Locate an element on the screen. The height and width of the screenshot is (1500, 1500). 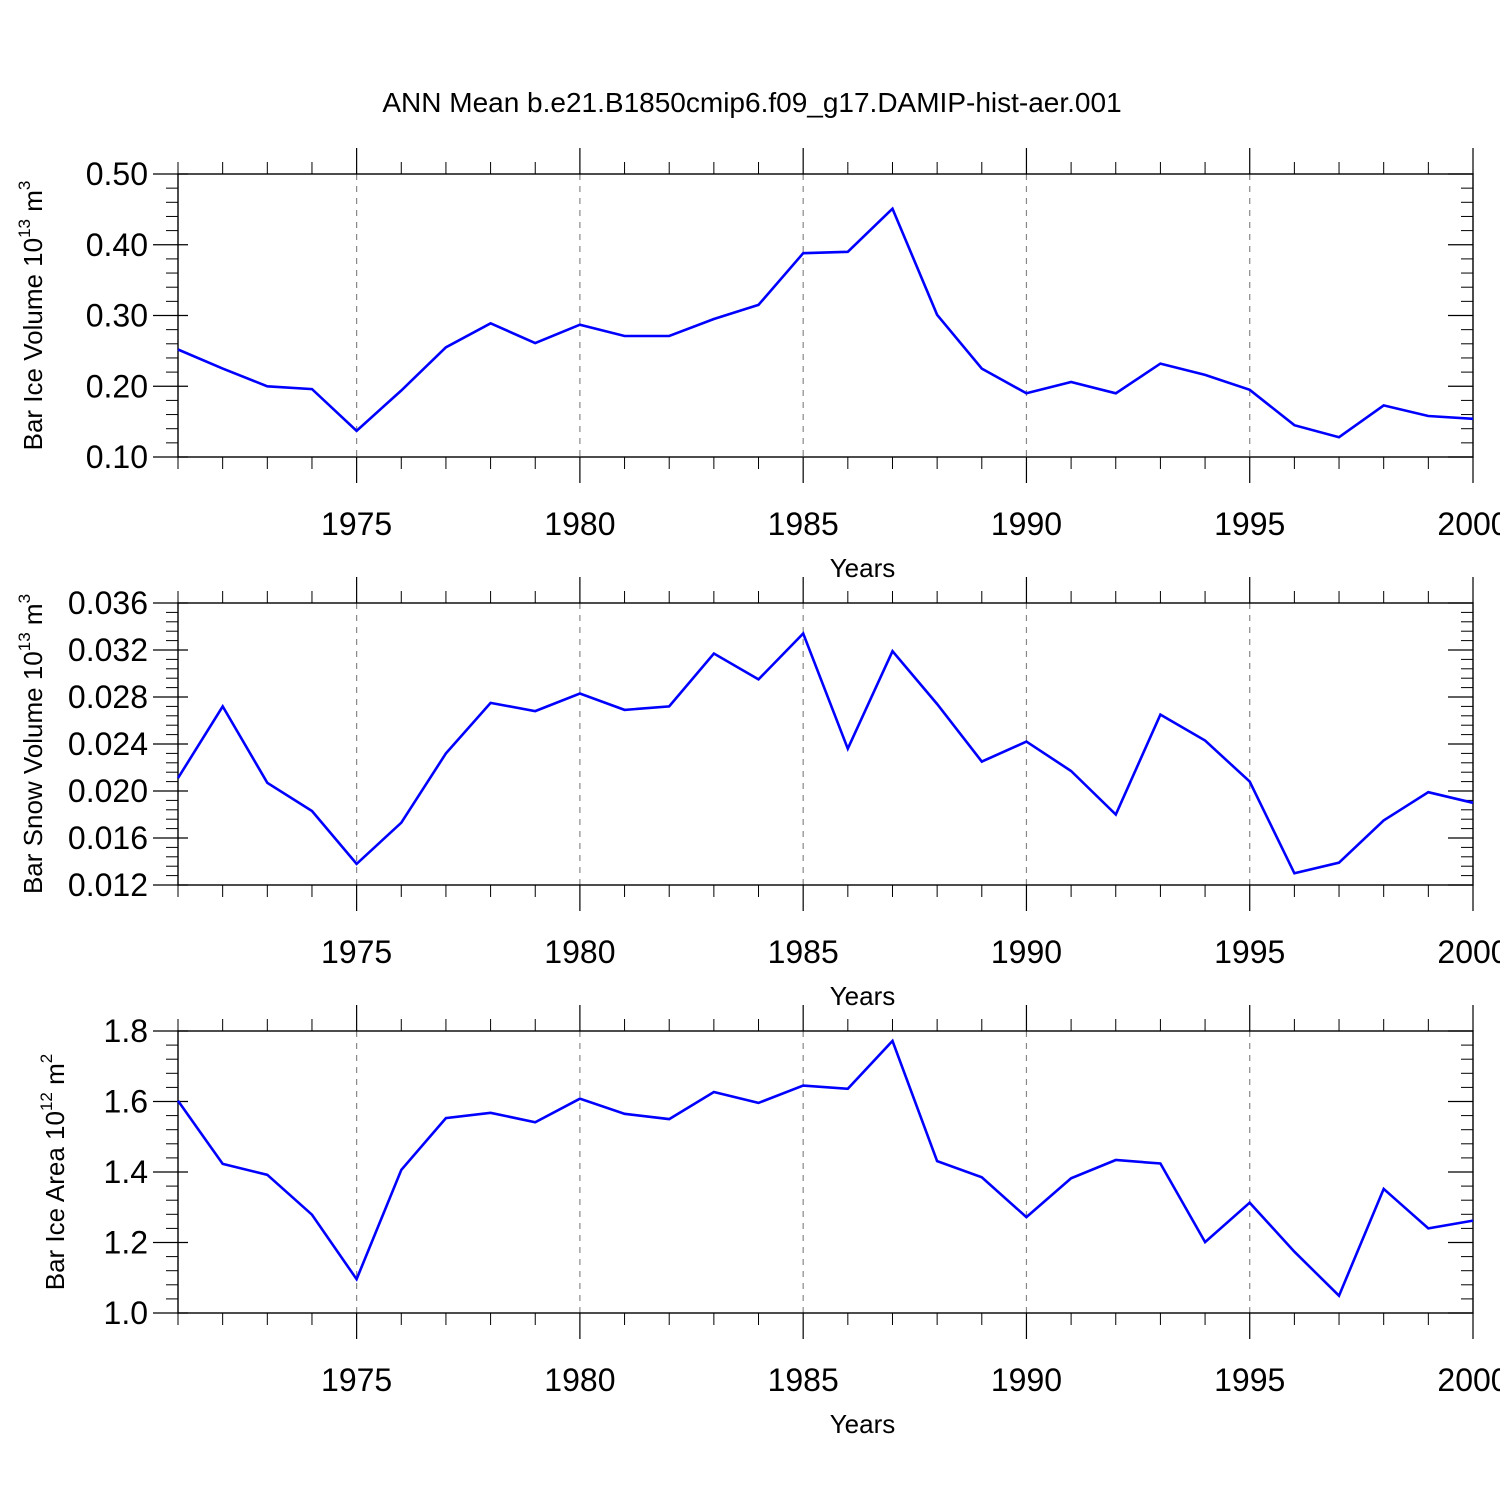
y-tick-label: 0.40 is located at coordinates (117, 245).